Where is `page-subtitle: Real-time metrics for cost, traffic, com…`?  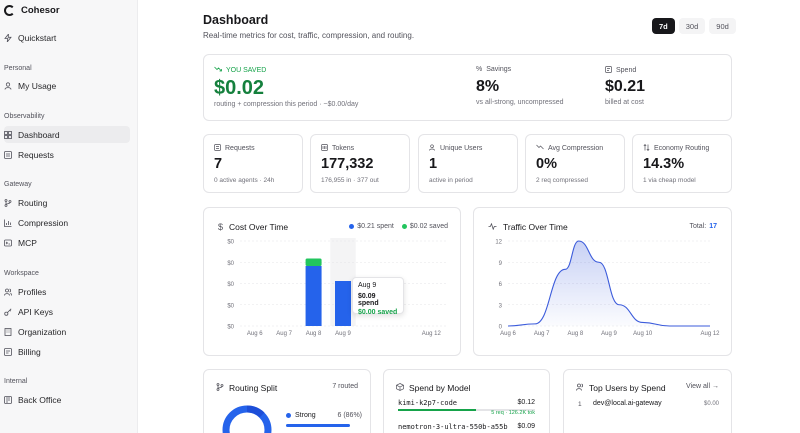 page-subtitle: Real-time metrics for cost, traffic, com… is located at coordinates (309, 35).